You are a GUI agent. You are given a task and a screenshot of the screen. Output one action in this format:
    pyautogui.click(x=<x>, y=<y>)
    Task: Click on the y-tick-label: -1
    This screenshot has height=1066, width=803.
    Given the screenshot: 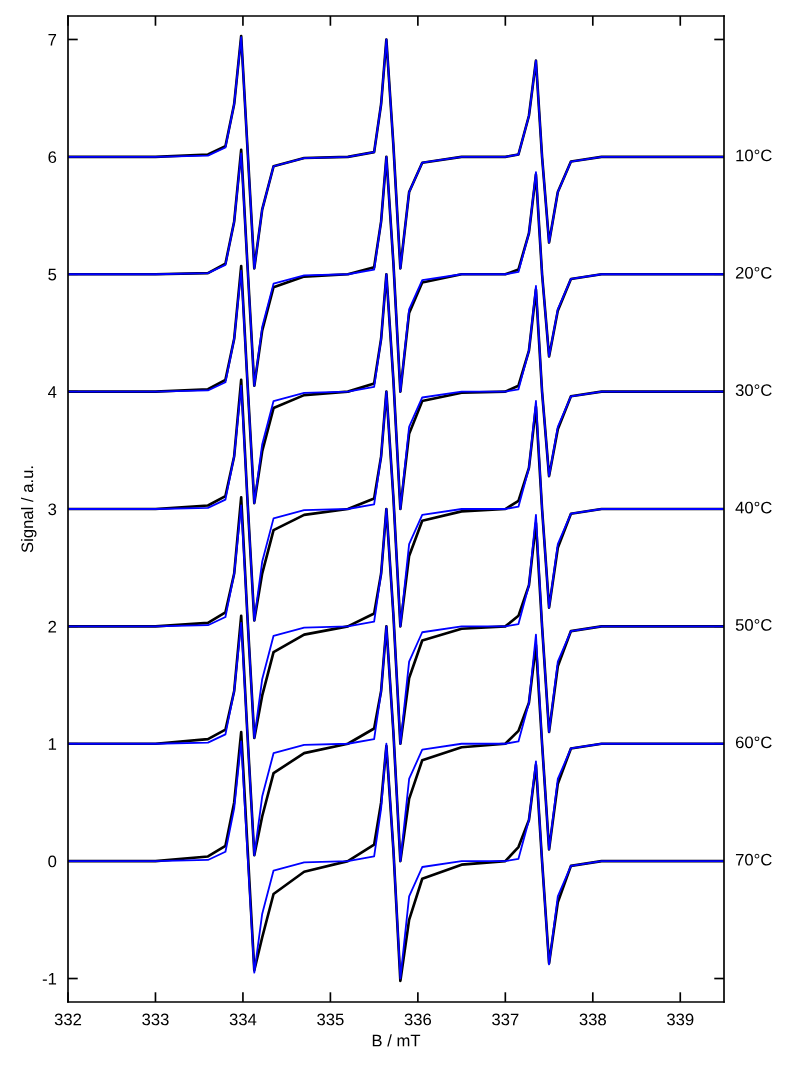 What is the action you would take?
    pyautogui.click(x=49, y=979)
    